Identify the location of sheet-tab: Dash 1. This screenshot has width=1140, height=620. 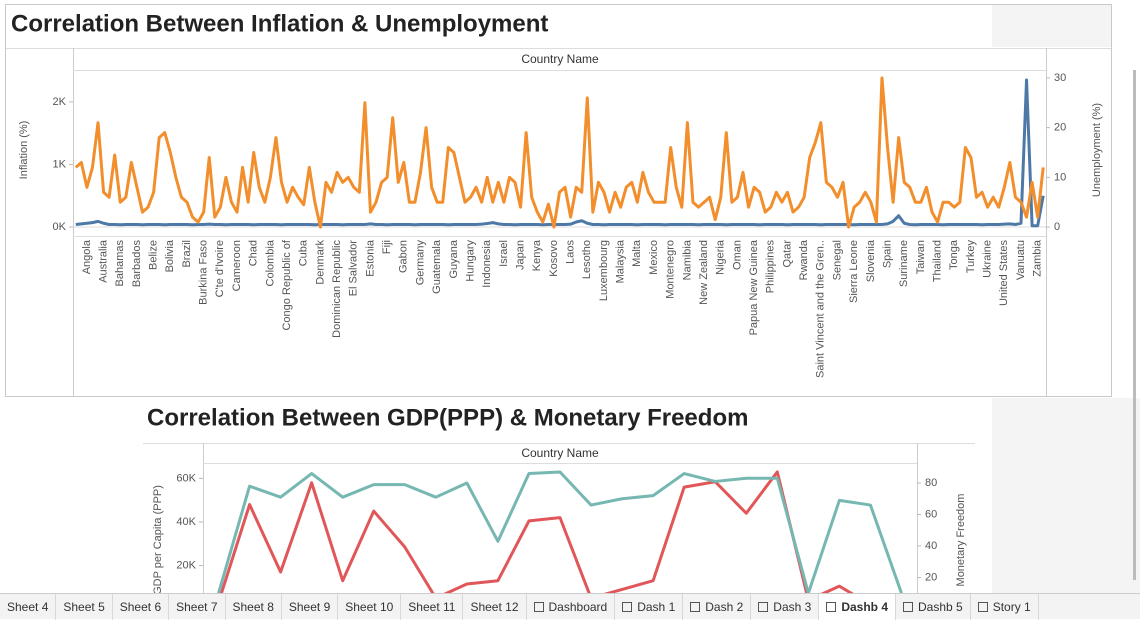
(649, 606).